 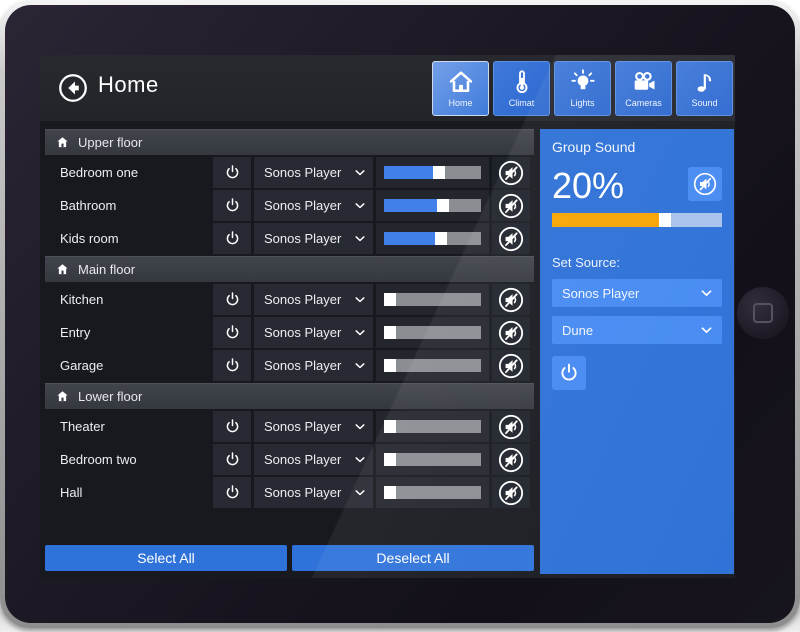 What do you see at coordinates (704, 88) in the screenshot?
I see `nav-button-sound: Sound` at bounding box center [704, 88].